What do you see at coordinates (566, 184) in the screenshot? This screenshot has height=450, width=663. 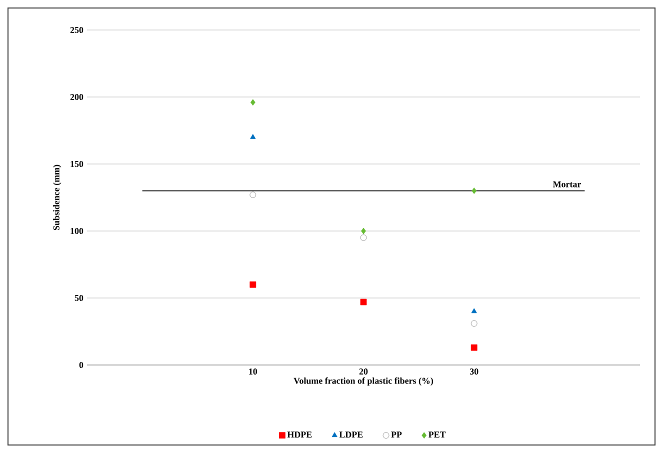 I see `series-label: Mortar` at bounding box center [566, 184].